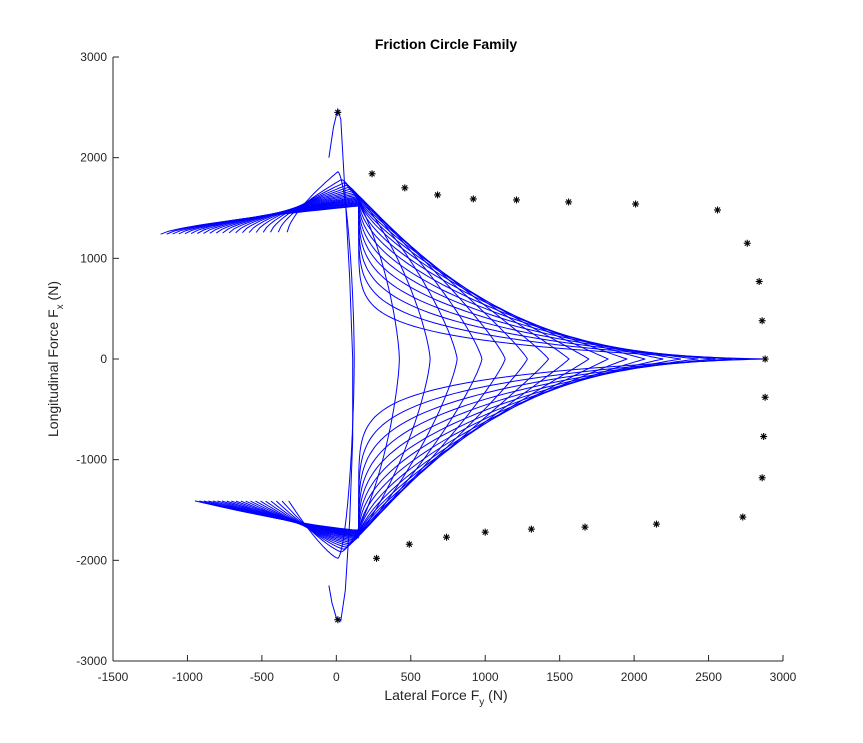 Image resolution: width=863 pixels, height=743 pixels. I want to click on y-ticks: -3000 -2000 -1000 0 1000 2000 3000, so click(97, 359).